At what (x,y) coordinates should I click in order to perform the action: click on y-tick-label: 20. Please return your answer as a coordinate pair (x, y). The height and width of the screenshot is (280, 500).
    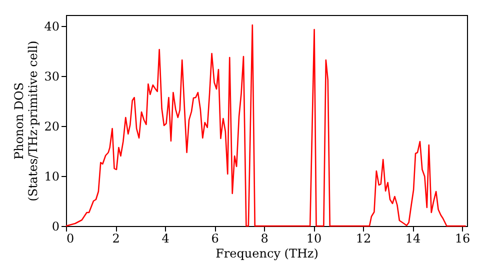
    Looking at the image, I should click on (52, 127).